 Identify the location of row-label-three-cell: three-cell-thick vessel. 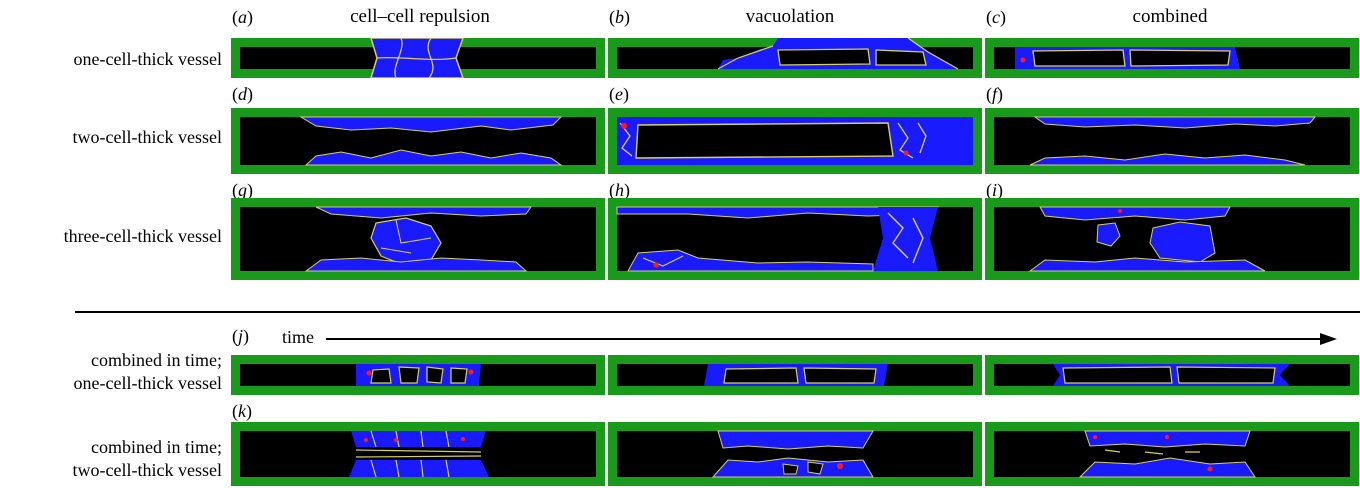
(142, 236).